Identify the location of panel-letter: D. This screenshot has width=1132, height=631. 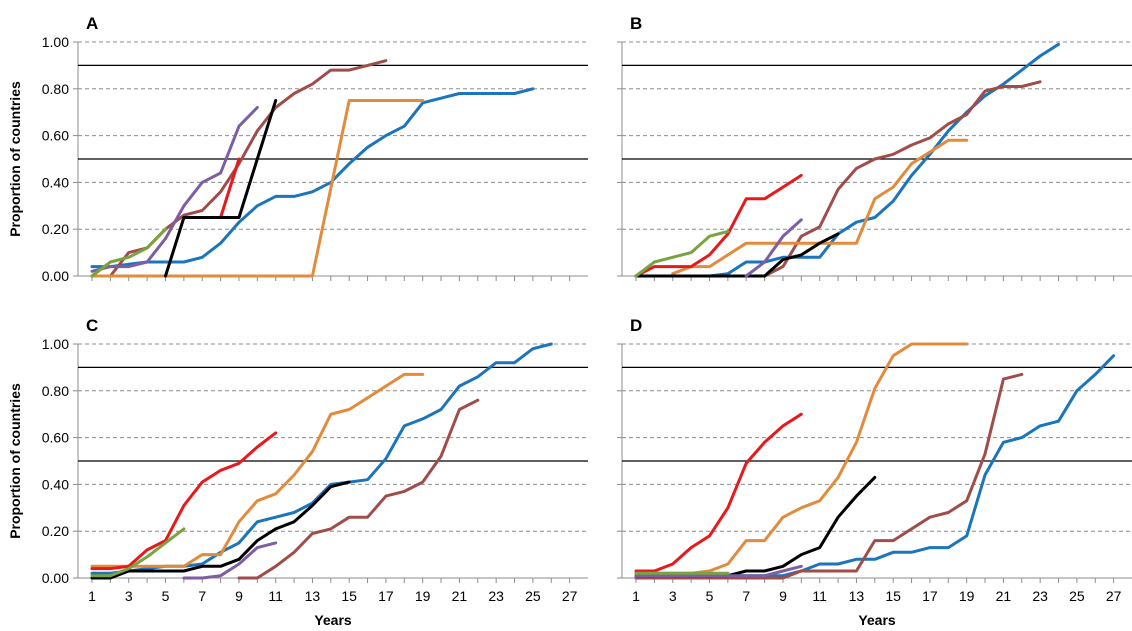
(636, 325).